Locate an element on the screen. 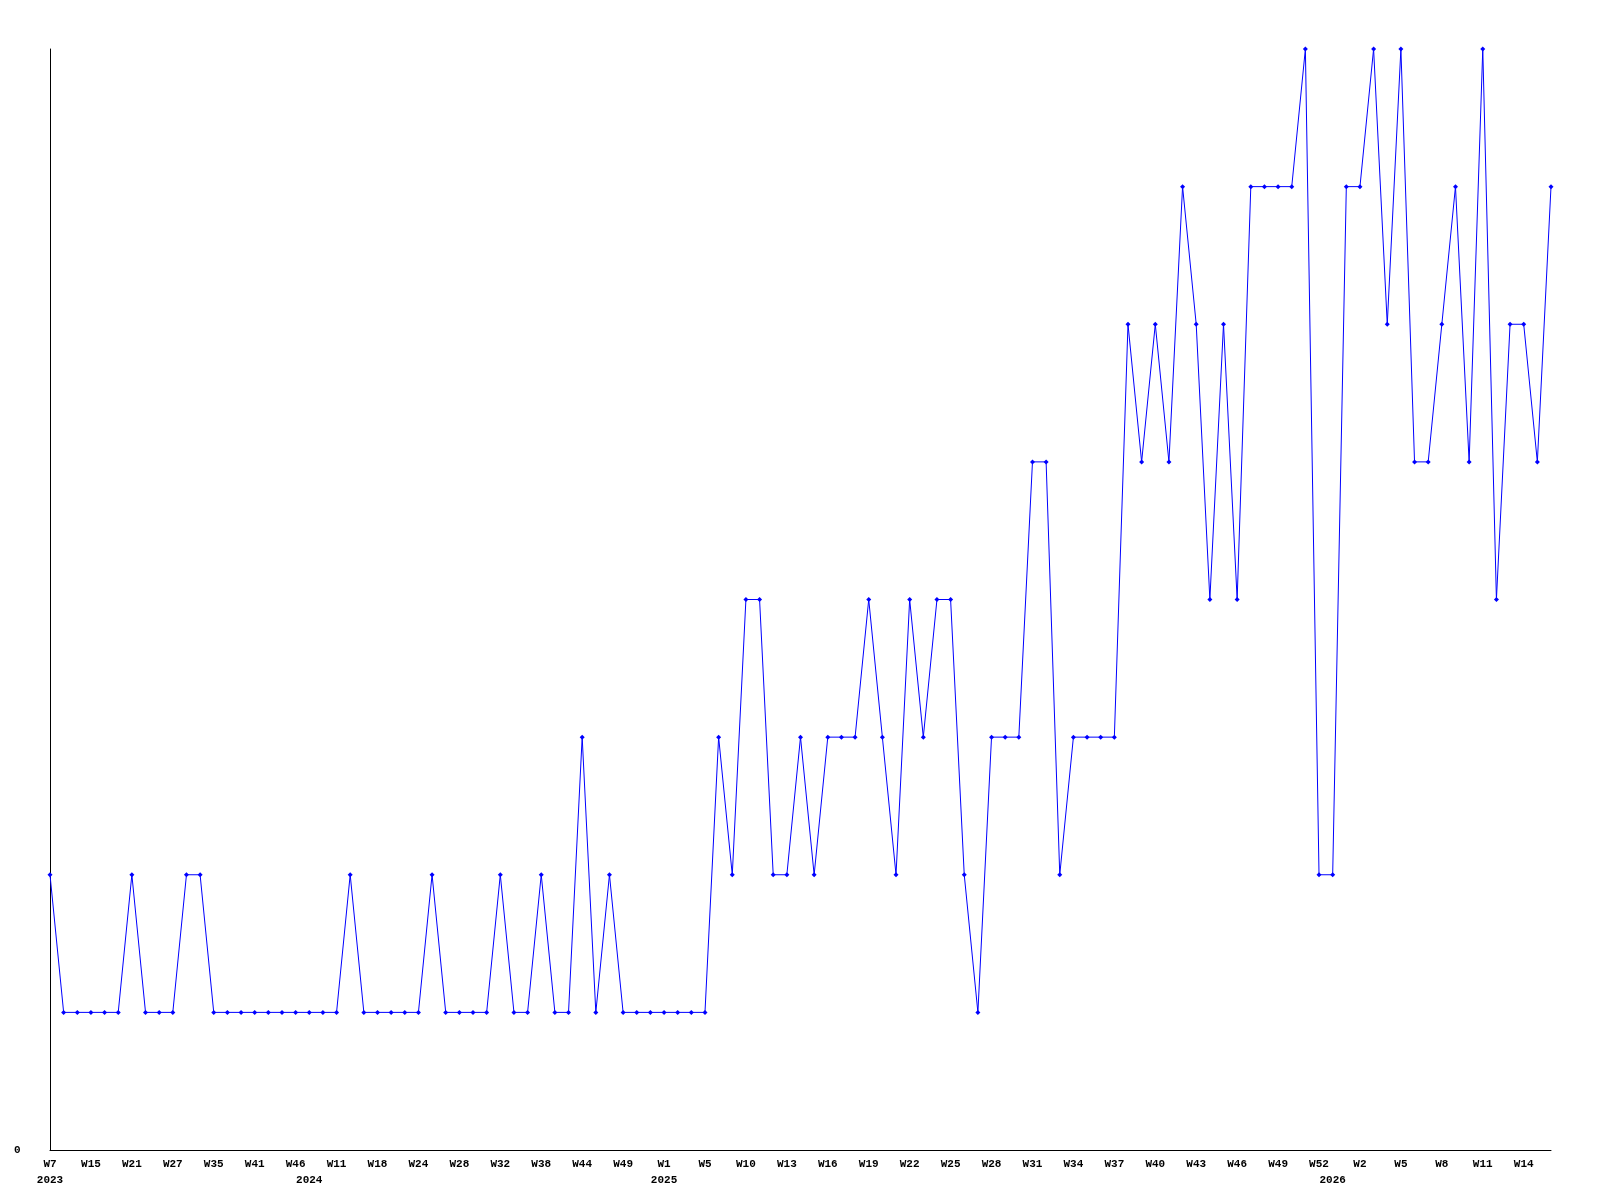 This screenshot has height=1200, width=1600. x-tick-label: W31 is located at coordinates (1032, 1164).